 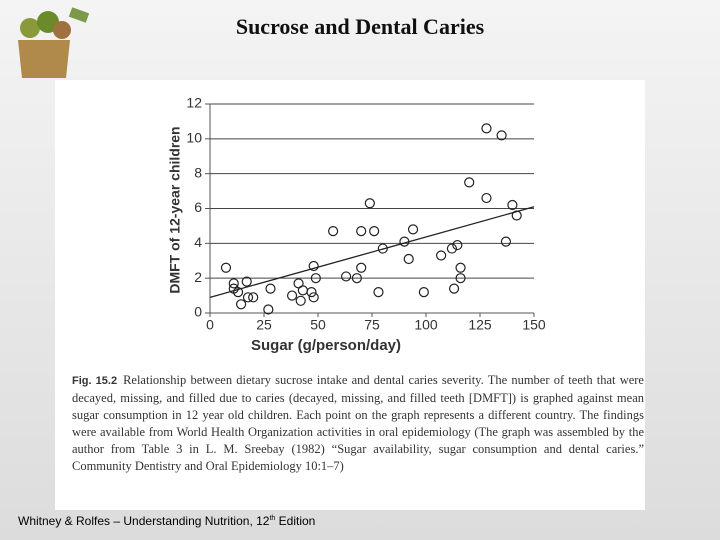 What do you see at coordinates (264, 325) in the screenshot?
I see `x-tick-label: 25` at bounding box center [264, 325].